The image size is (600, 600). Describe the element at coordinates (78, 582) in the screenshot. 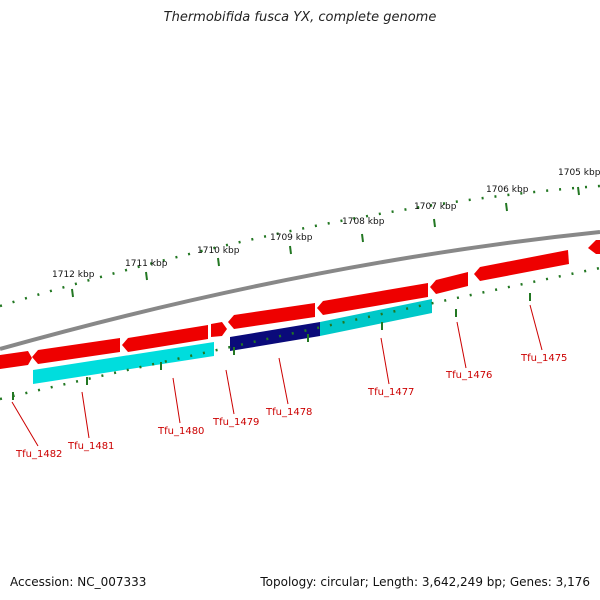

I see `accession-label: Accession: NC_007333` at that location.